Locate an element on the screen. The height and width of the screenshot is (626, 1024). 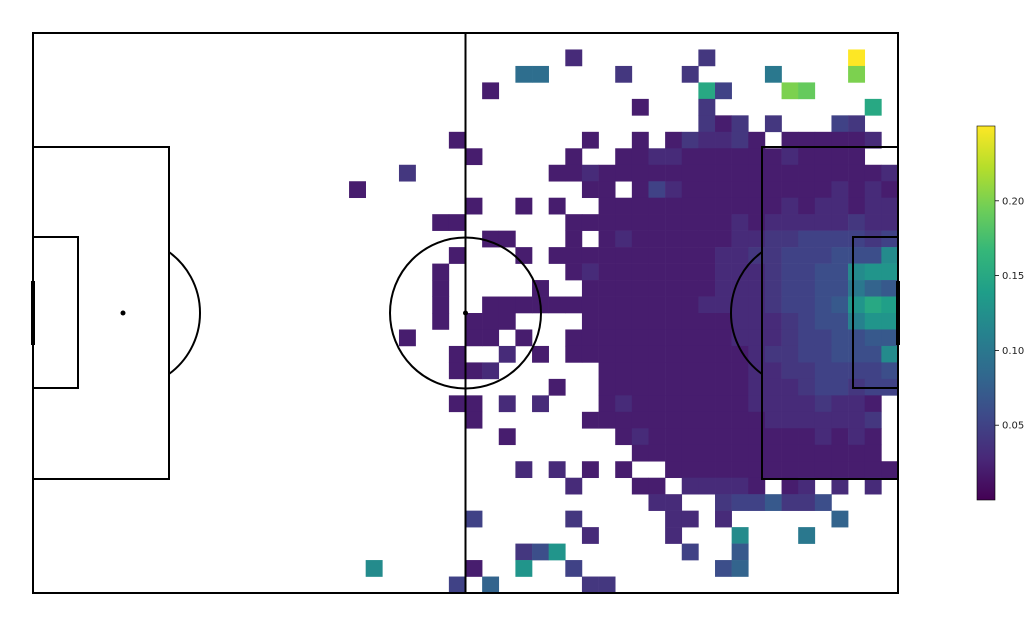
colorbar: 0.05 0.10 0.15 0.20 is located at coordinates (1000, 313).